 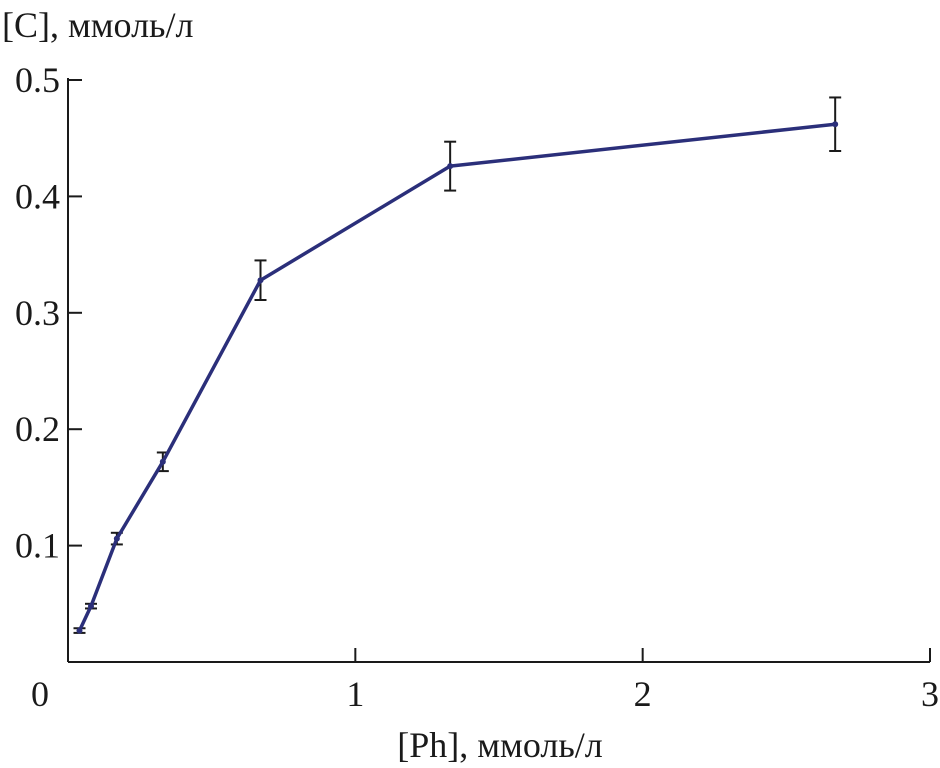 I want to click on x-tick-label: 3, so click(x=930, y=694).